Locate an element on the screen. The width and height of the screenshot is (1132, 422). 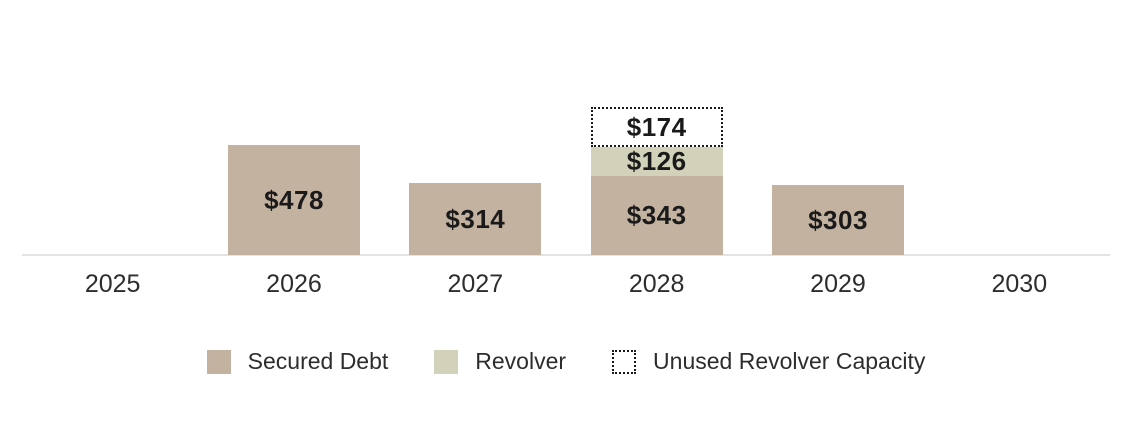
legend-item-revolver: Revolver is located at coordinates (500, 361).